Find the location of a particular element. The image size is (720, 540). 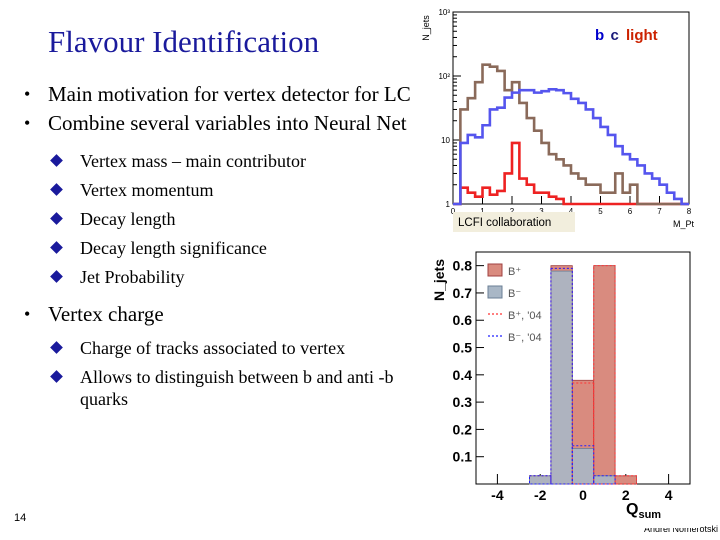

sub-bullet-item: Decay length significance is located at coordinates (217, 248).